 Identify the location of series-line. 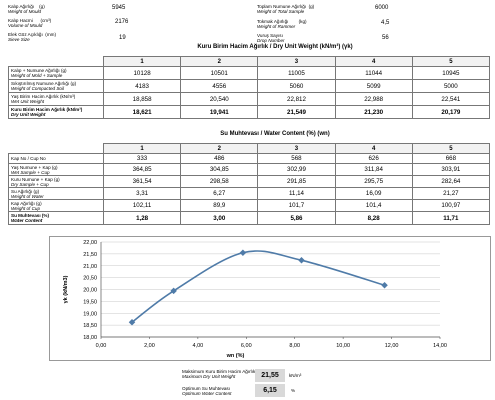
(258, 286).